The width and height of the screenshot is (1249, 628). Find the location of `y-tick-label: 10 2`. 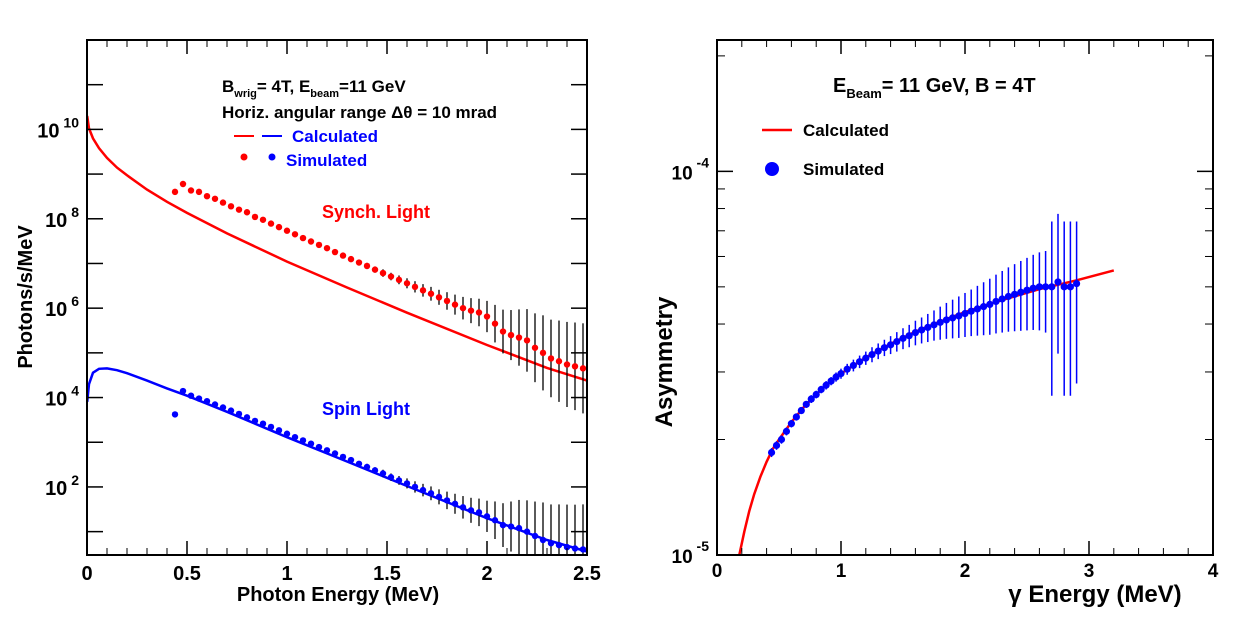

y-tick-label: 10 2 is located at coordinates (62, 486).